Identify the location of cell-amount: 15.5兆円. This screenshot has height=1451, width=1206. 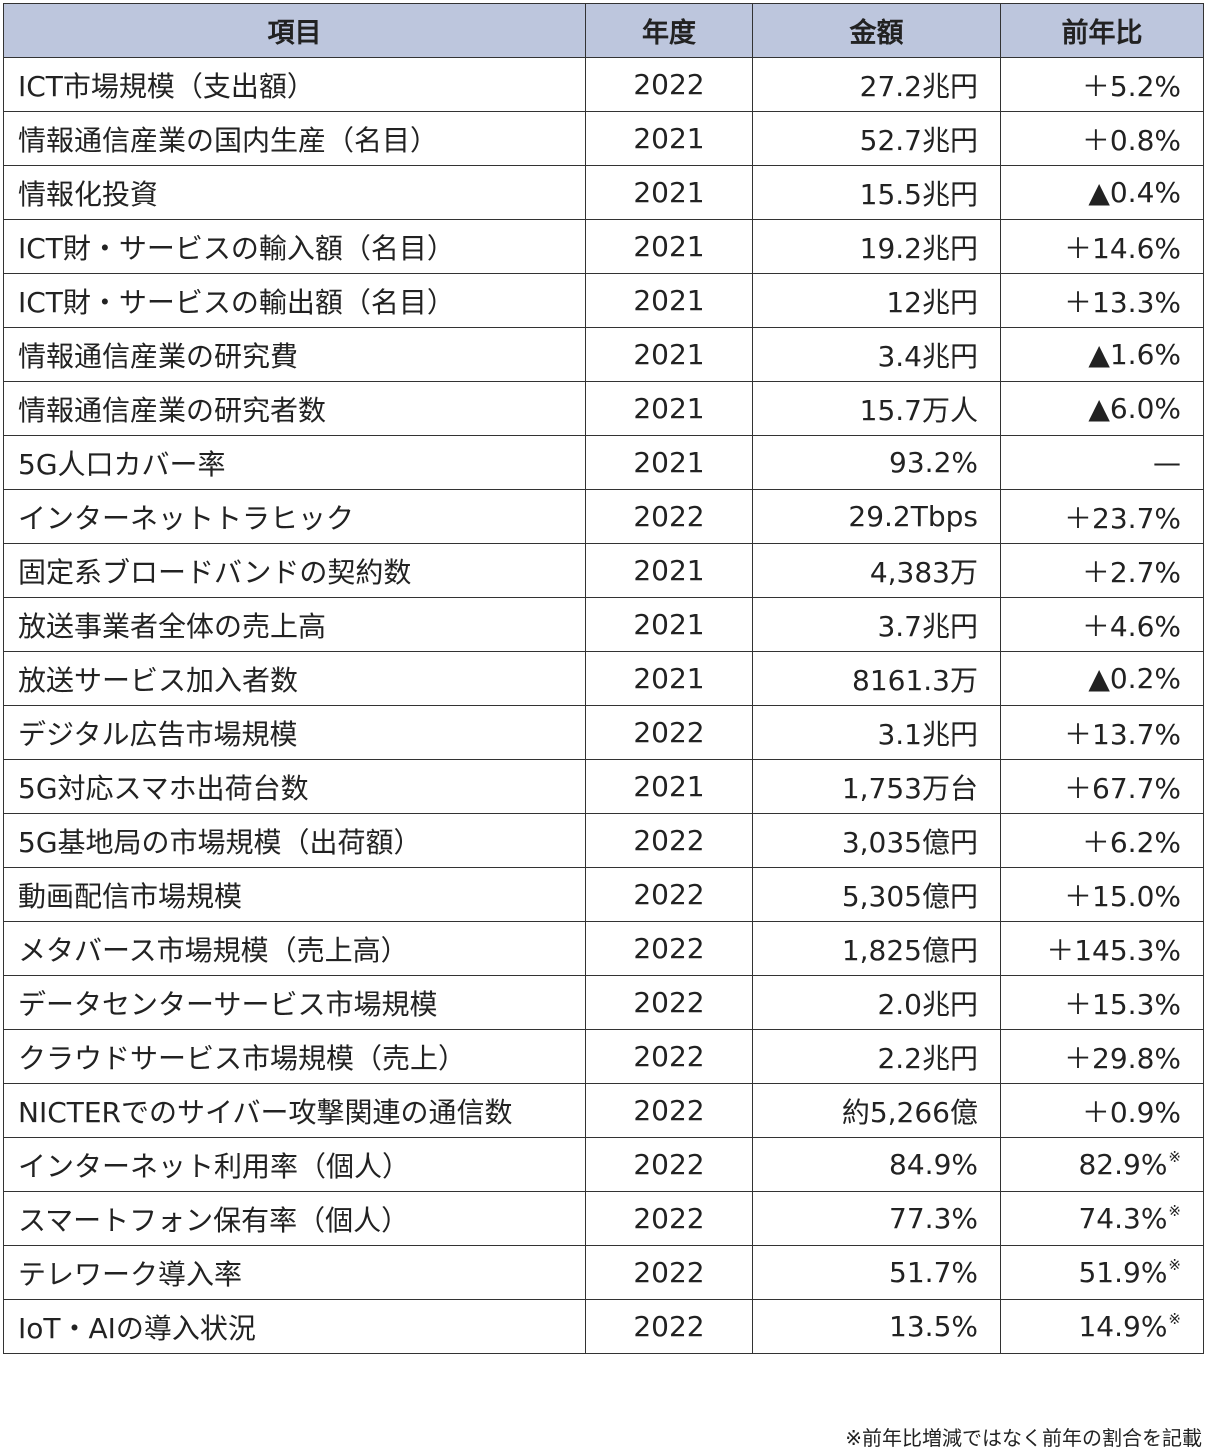
(876, 192).